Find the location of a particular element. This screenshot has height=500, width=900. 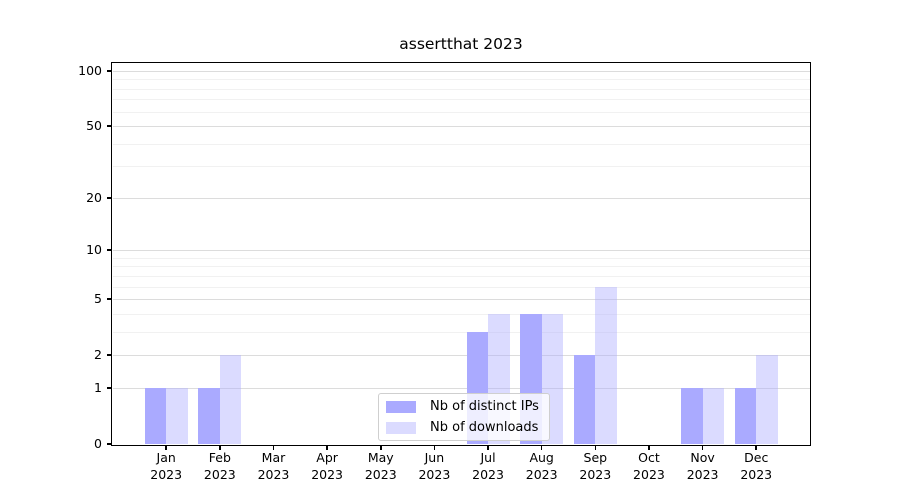

x-tick-label: Mar 2023 is located at coordinates (273, 466).